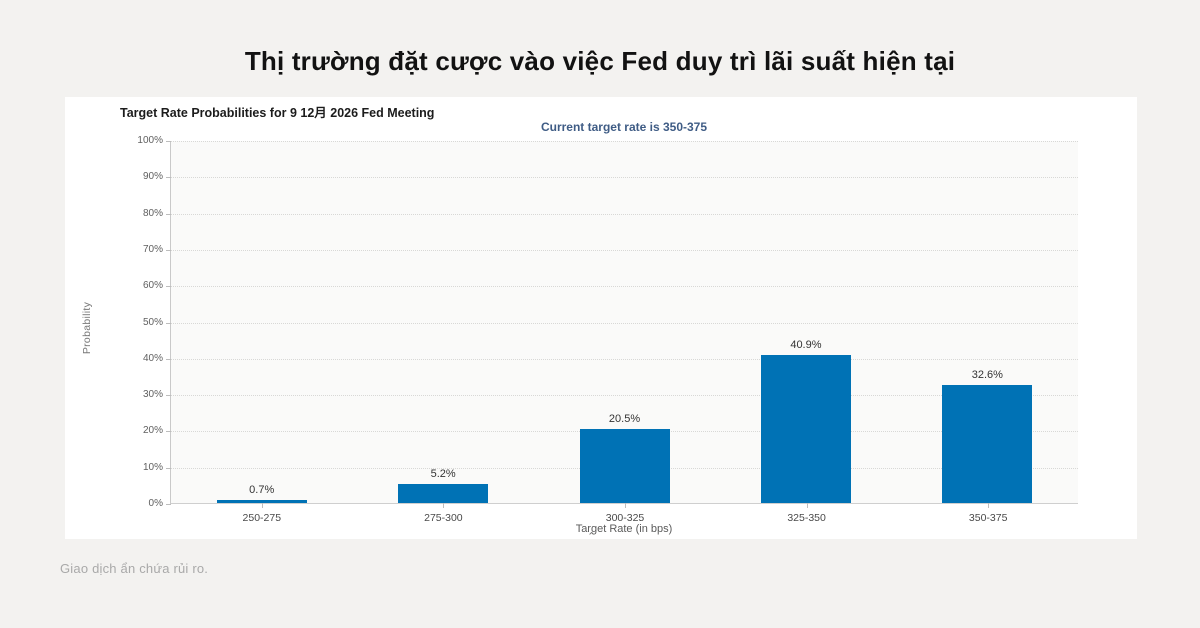 The width and height of the screenshot is (1200, 628). Describe the element at coordinates (624, 418) in the screenshot. I see `bar-value-label: 20.5%` at that location.